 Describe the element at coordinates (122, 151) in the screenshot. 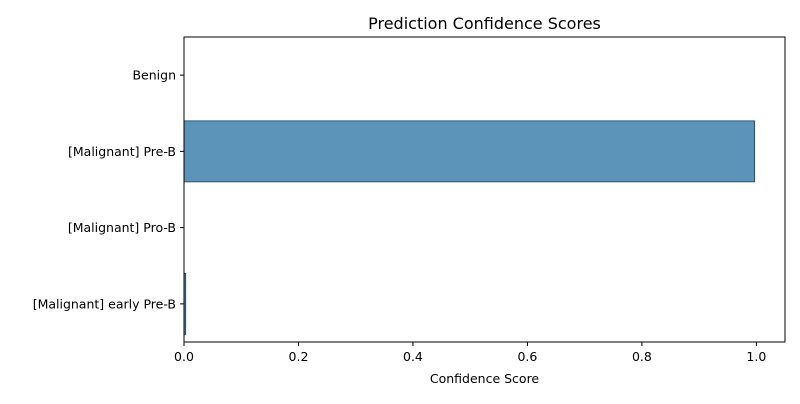

I see `y-tick-label: [Malignant] Pre-B` at that location.